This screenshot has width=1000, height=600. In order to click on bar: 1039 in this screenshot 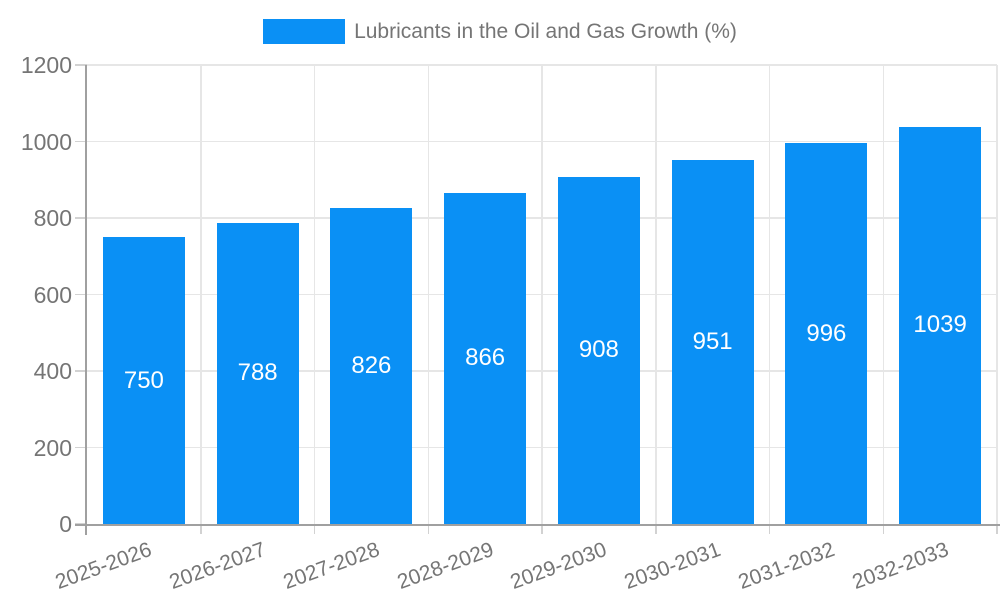, I will do `click(940, 325)`.